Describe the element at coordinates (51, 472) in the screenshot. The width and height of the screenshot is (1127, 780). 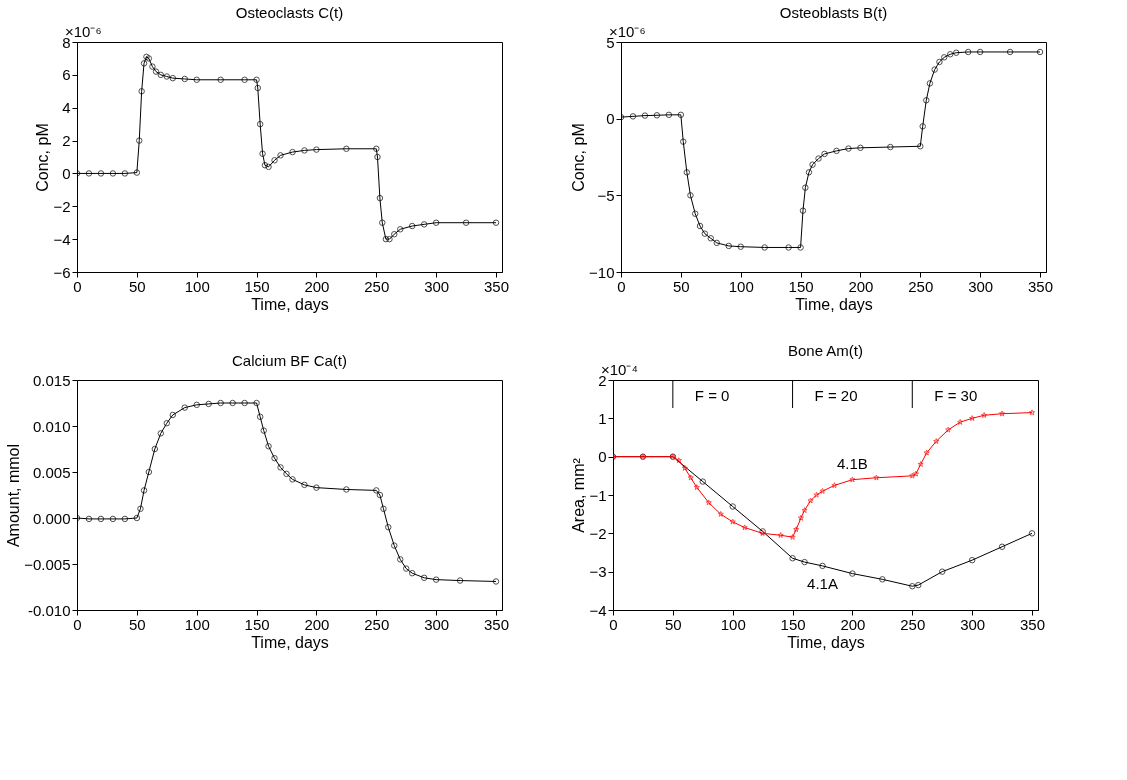
I see `y-tick-label: 0.005` at that location.